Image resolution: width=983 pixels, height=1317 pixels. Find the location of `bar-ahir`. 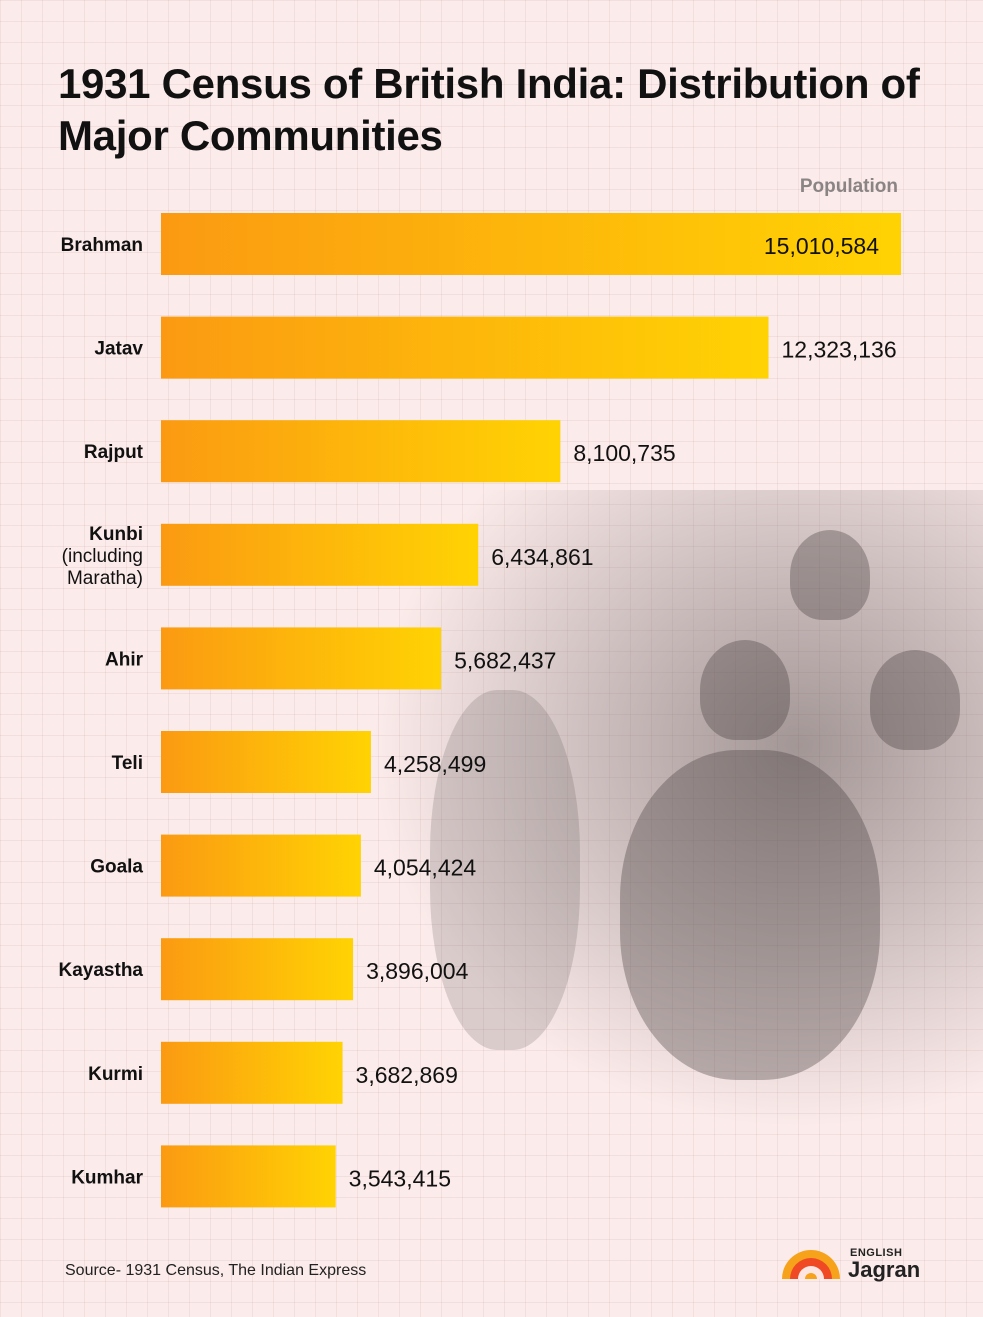

bar-ahir is located at coordinates (301, 658).